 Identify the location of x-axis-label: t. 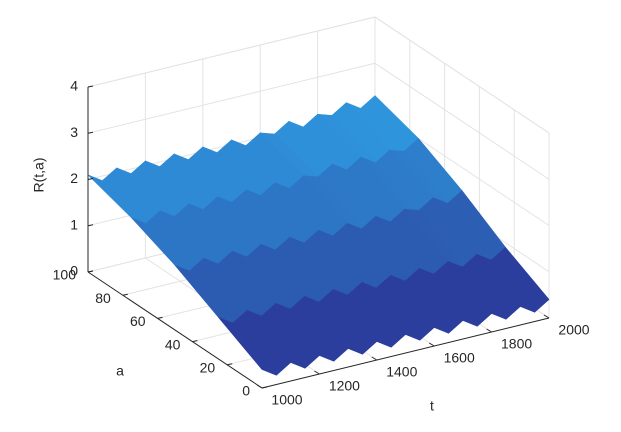
(432, 406).